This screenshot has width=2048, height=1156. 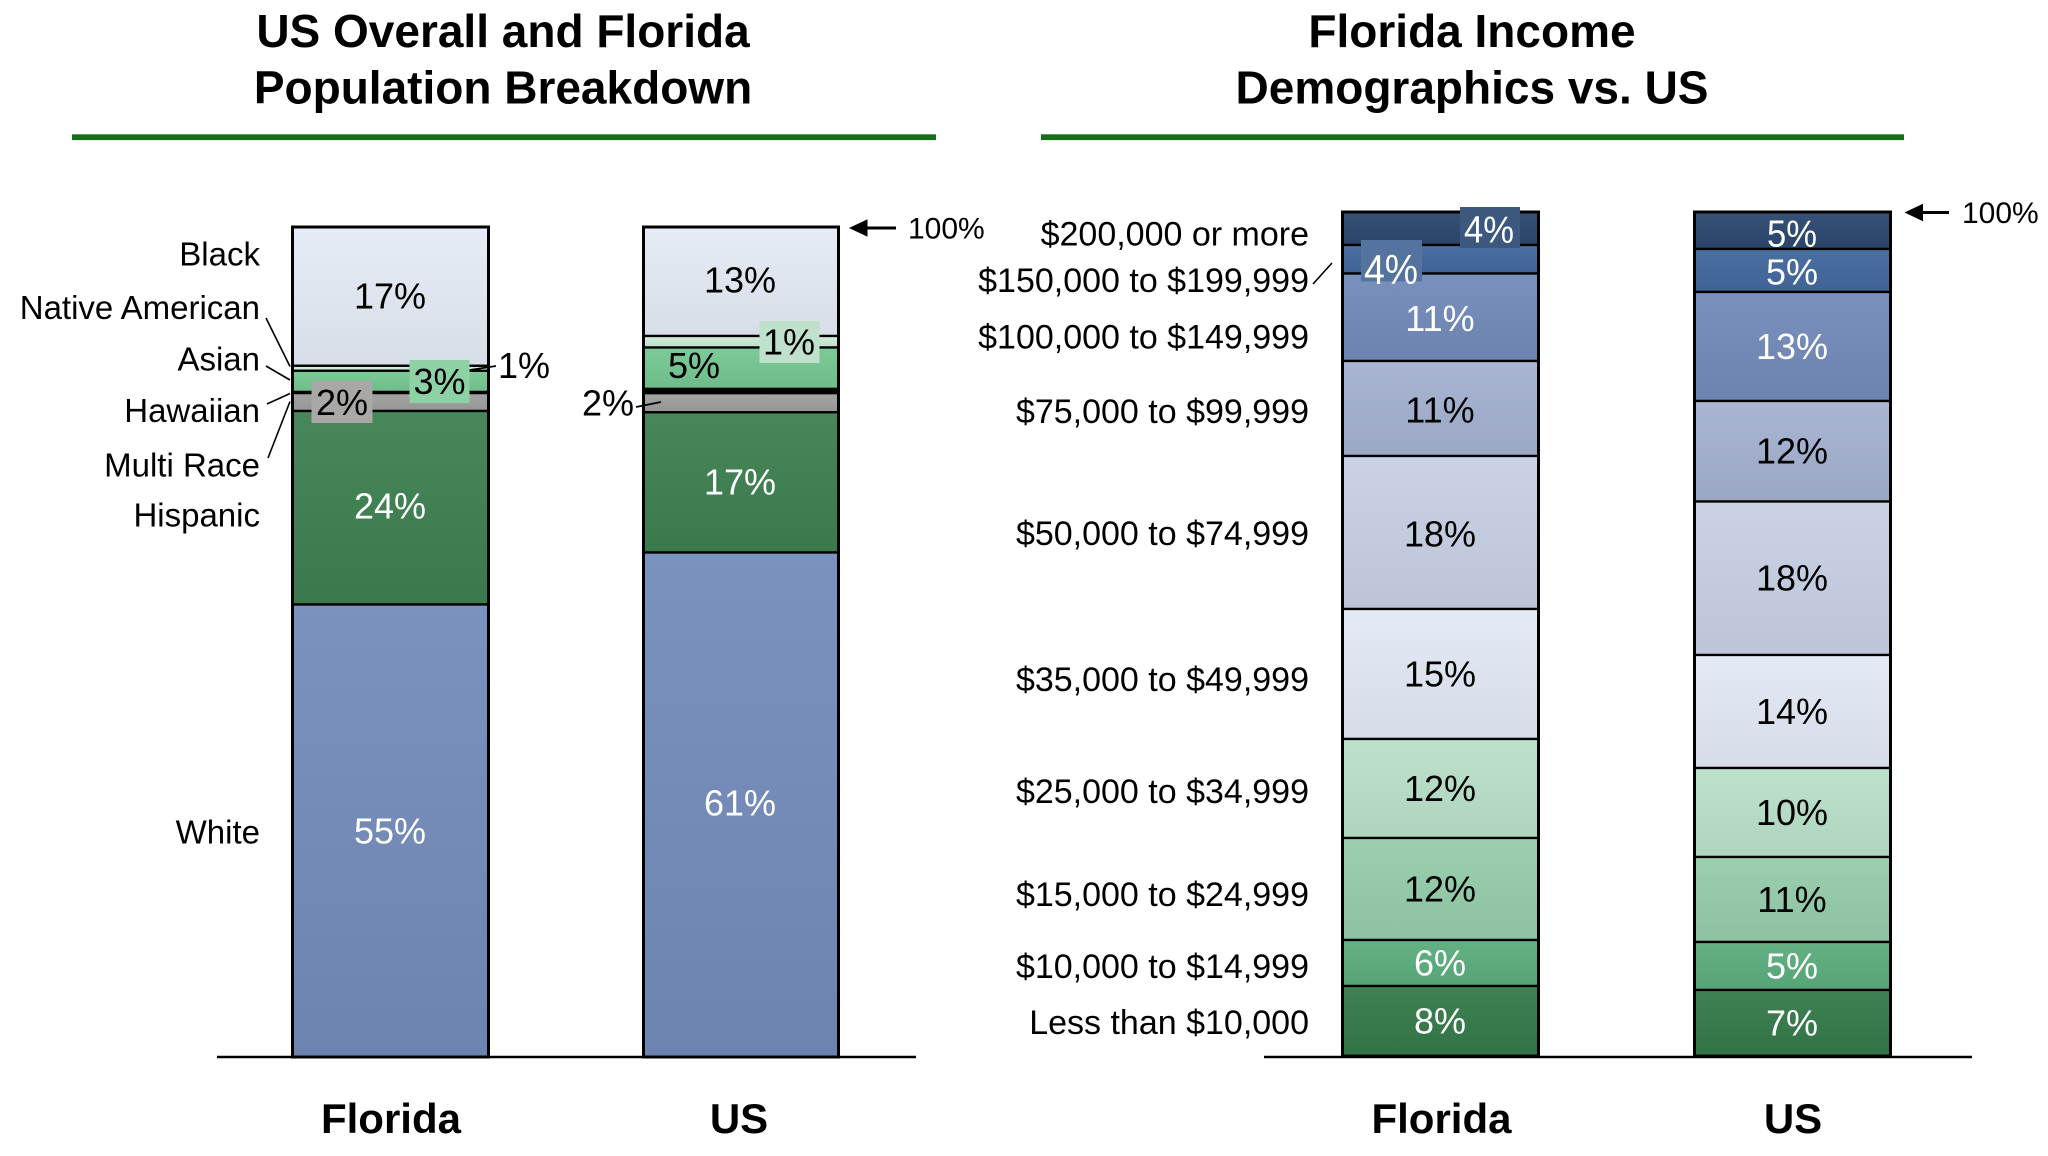 What do you see at coordinates (1471, 31) in the screenshot?
I see `svg-text: Florida Income` at bounding box center [1471, 31].